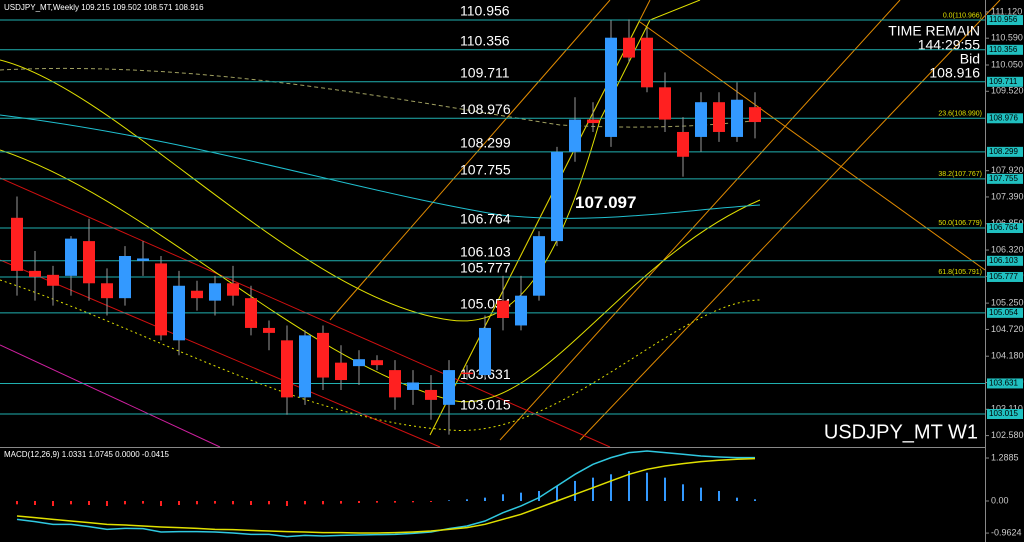 This screenshot has width=1024, height=542. What do you see at coordinates (485, 252) in the screenshot?
I see `level-label: 106.103` at bounding box center [485, 252].